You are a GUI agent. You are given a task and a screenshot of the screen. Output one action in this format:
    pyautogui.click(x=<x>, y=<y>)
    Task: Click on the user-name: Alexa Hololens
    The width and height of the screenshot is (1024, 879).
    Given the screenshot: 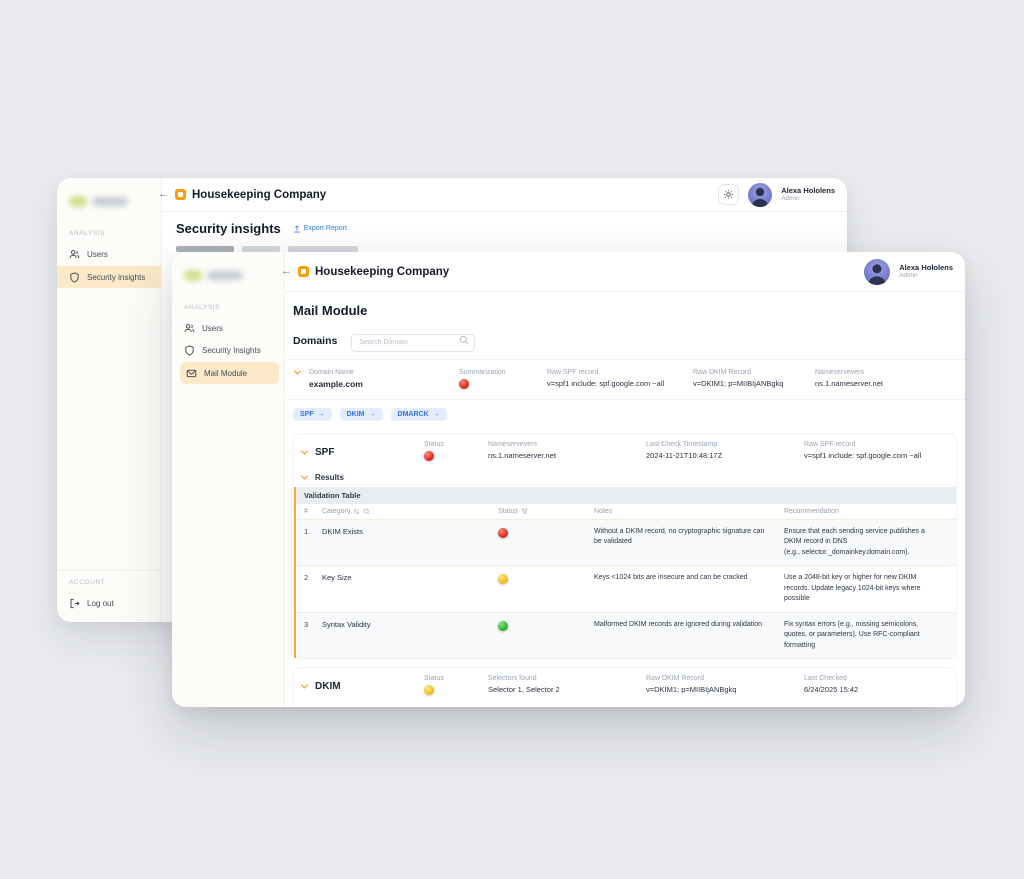 What is the action you would take?
    pyautogui.click(x=926, y=267)
    